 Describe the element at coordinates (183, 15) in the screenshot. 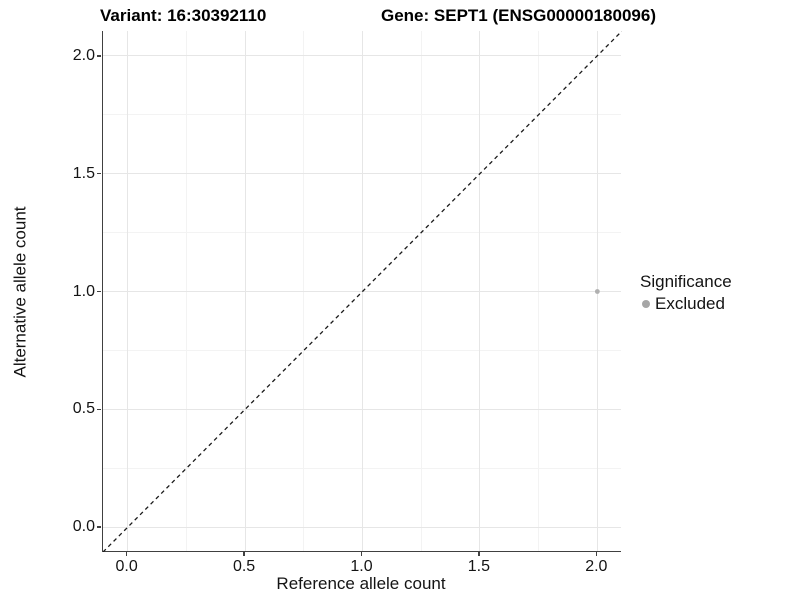

I see `plot-title-variant: Variant: 16:30392110` at that location.